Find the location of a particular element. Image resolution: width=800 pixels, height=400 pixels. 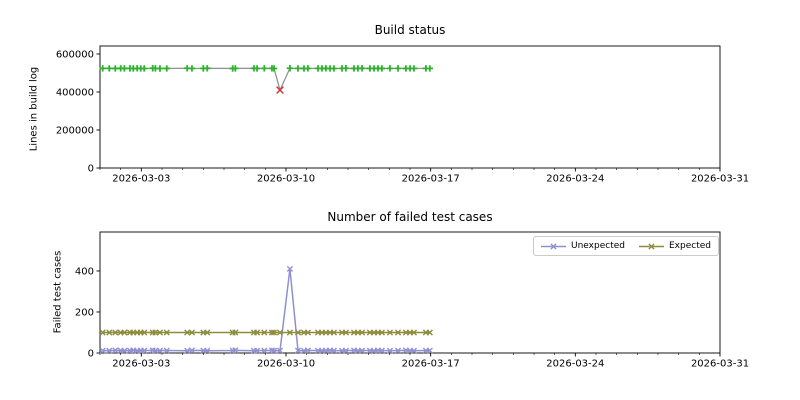

y-tick-label: 600000 is located at coordinates (75, 54).